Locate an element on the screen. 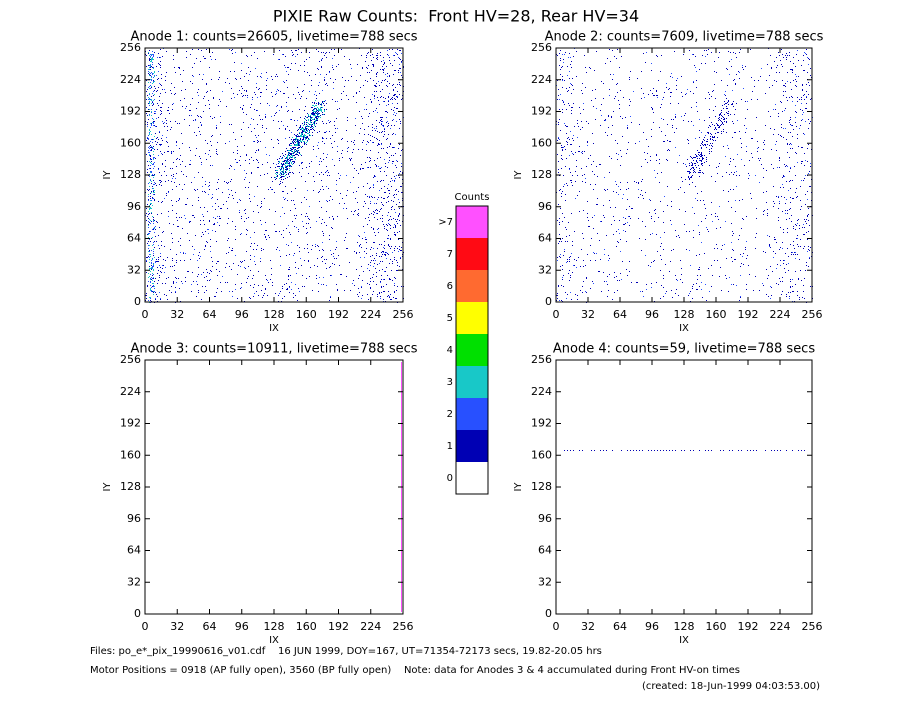 Image resolution: width=913 pixels, height=705 pixels. colorbar-label: >7 is located at coordinates (445, 222).